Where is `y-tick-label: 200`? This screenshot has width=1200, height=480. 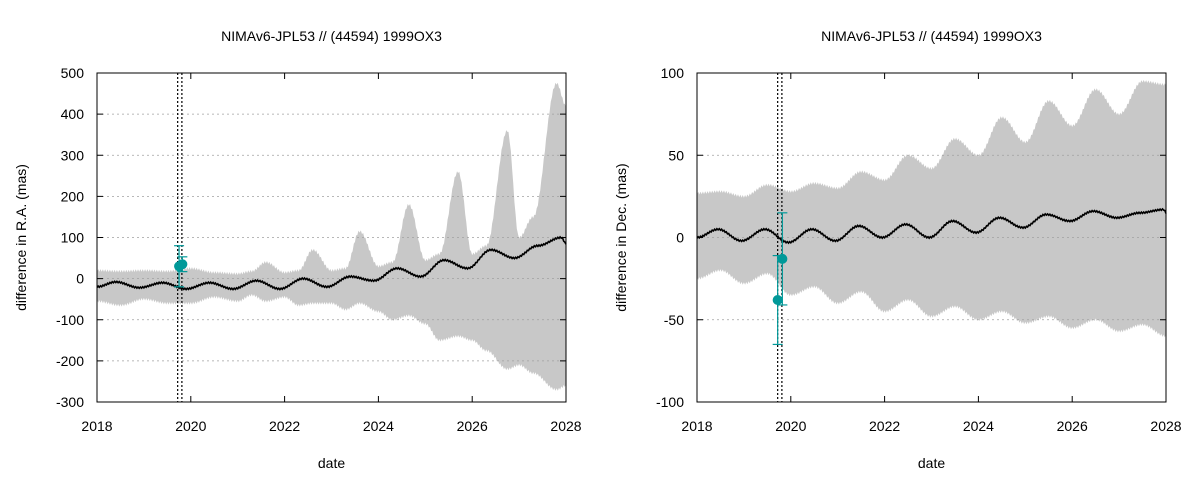 y-tick-label: 200 is located at coordinates (73, 196).